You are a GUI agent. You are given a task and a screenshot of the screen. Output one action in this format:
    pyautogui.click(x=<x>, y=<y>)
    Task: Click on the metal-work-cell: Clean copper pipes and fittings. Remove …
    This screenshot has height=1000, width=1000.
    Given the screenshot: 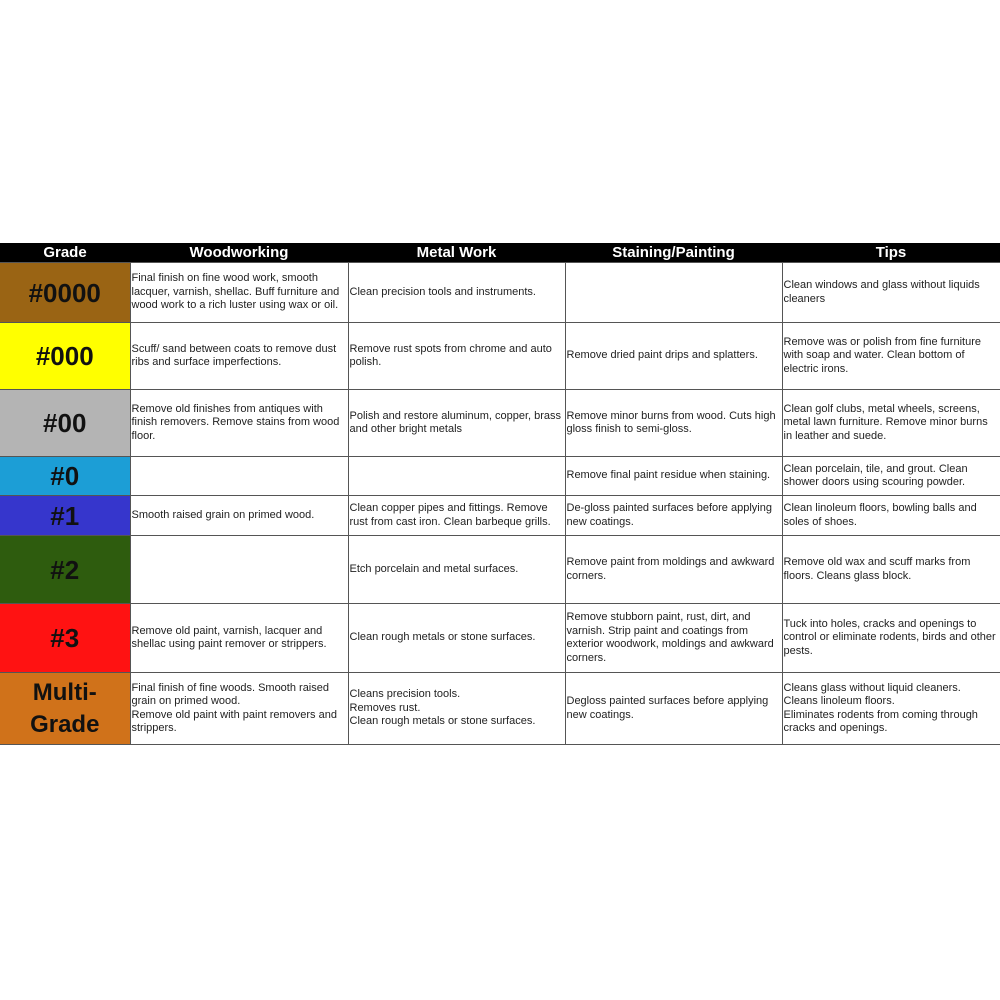 What is the action you would take?
    pyautogui.click(x=456, y=515)
    